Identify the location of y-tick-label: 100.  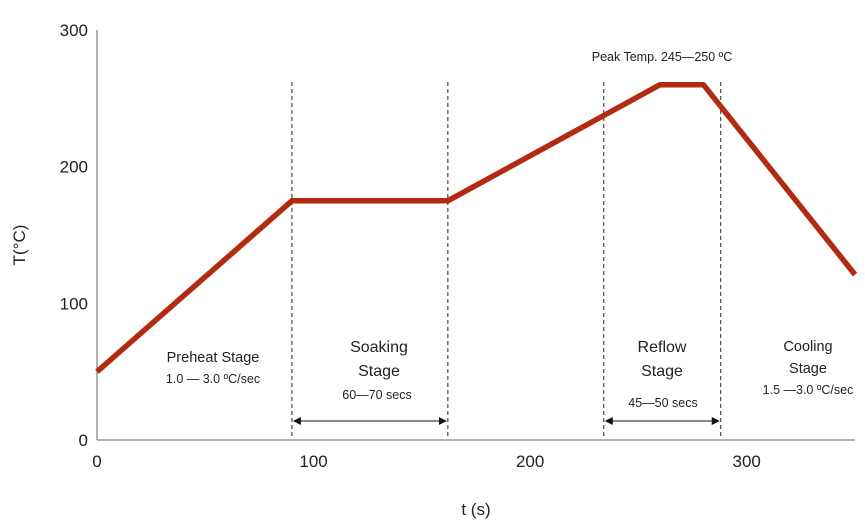
(74, 303).